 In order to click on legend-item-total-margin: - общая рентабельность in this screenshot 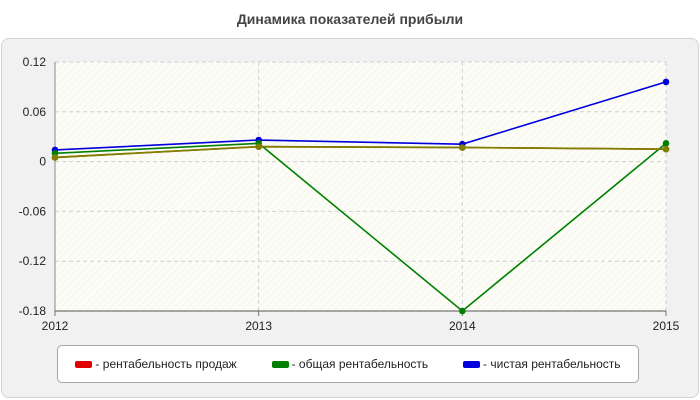, I will do `click(350, 364)`.